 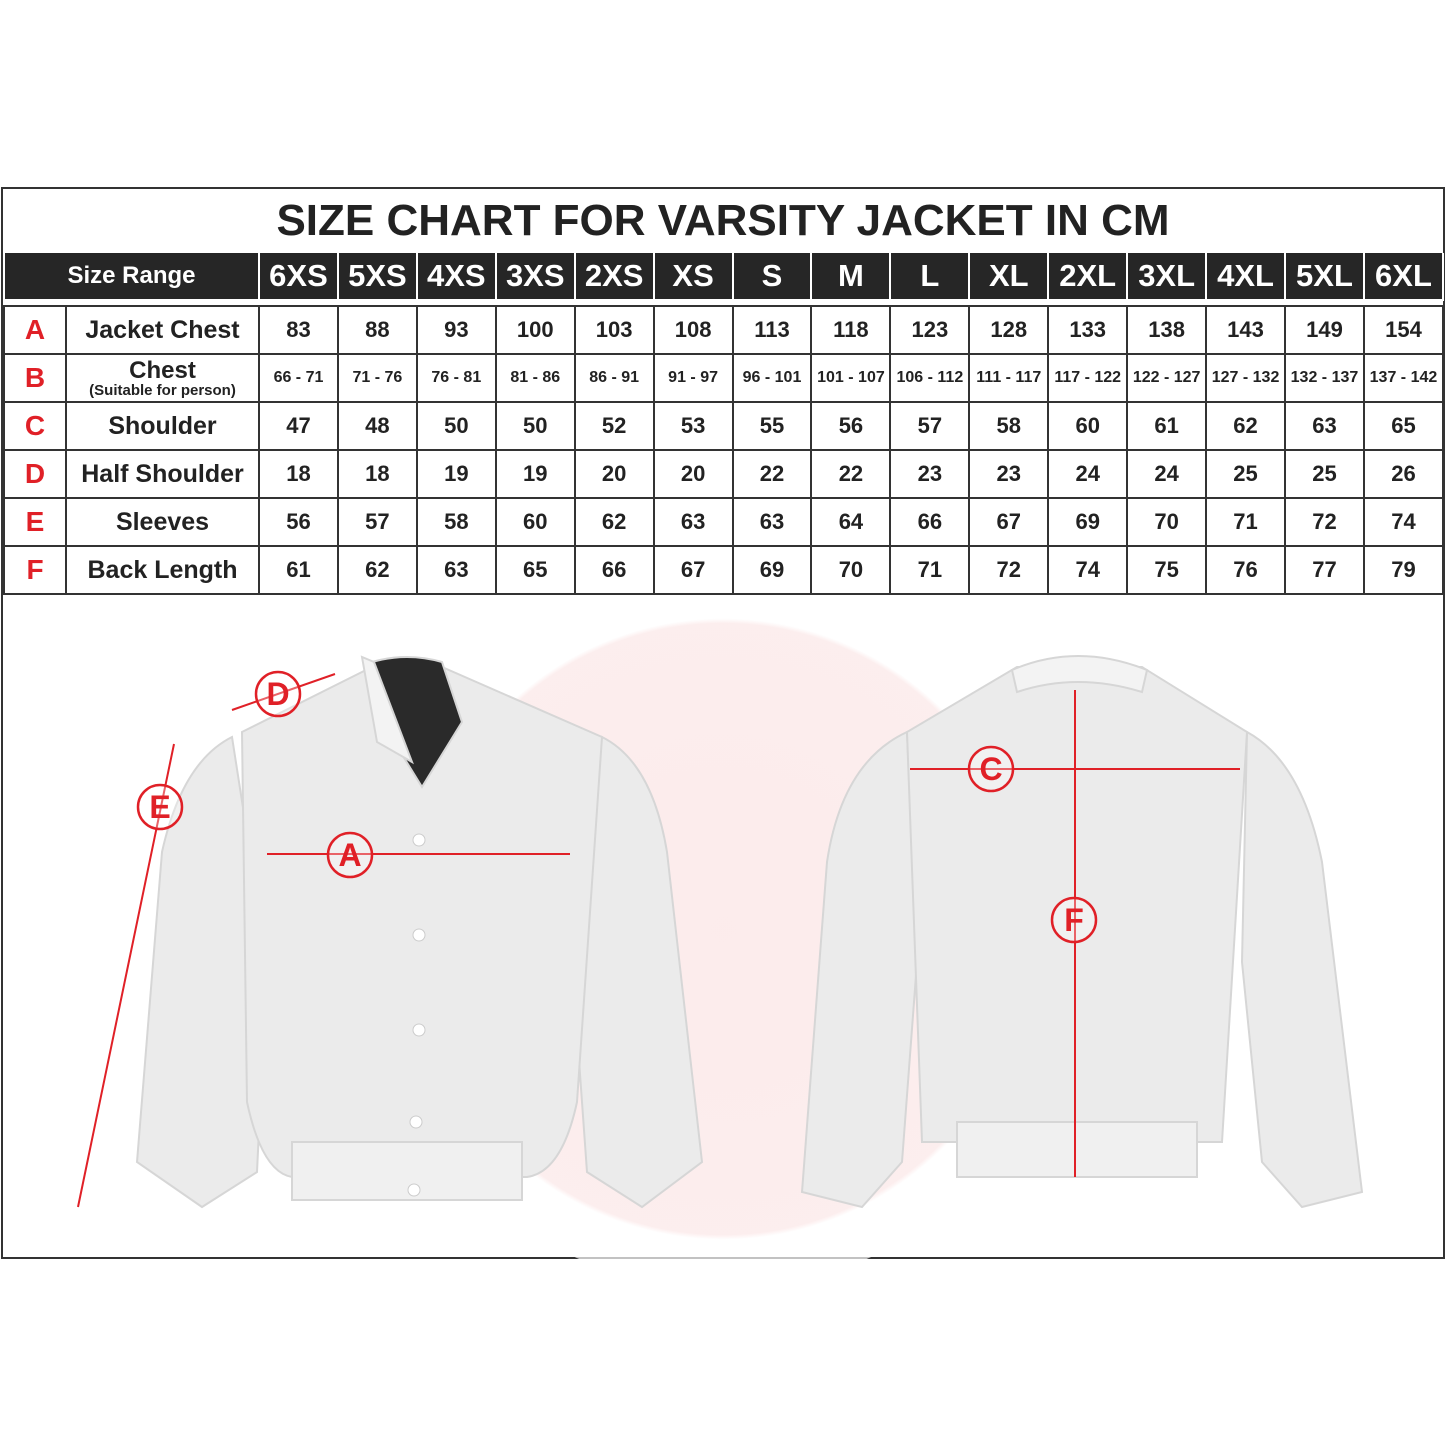 I want to click on size-header-xs: XS, so click(x=693, y=277).